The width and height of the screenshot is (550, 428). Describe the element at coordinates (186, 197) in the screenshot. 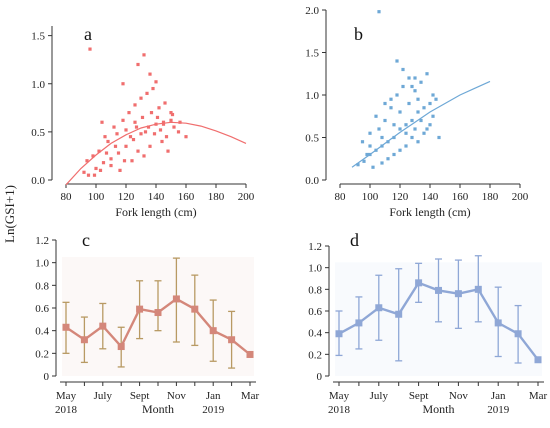

I see `x-tick-label: 160` at that location.